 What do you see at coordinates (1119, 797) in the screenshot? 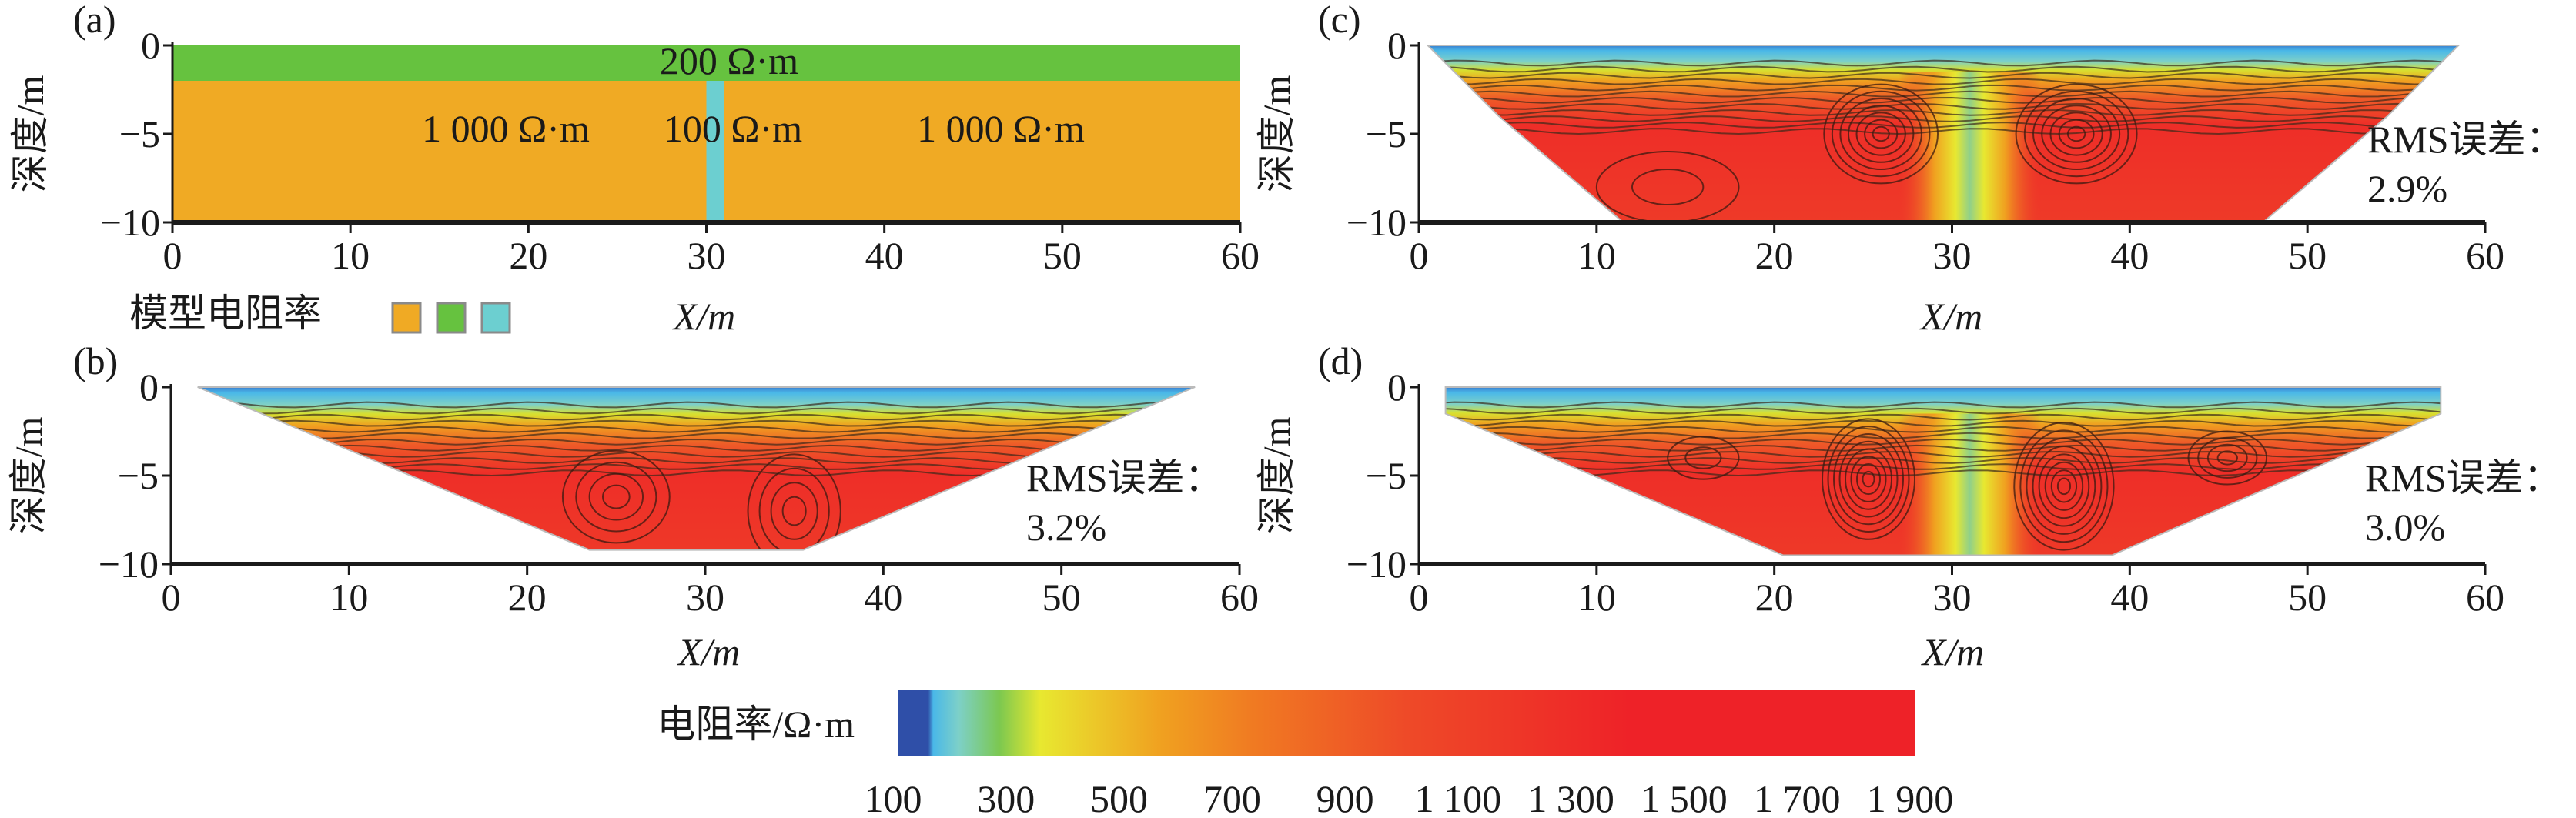
I see `colorbar-tick-label: 500` at bounding box center [1119, 797].